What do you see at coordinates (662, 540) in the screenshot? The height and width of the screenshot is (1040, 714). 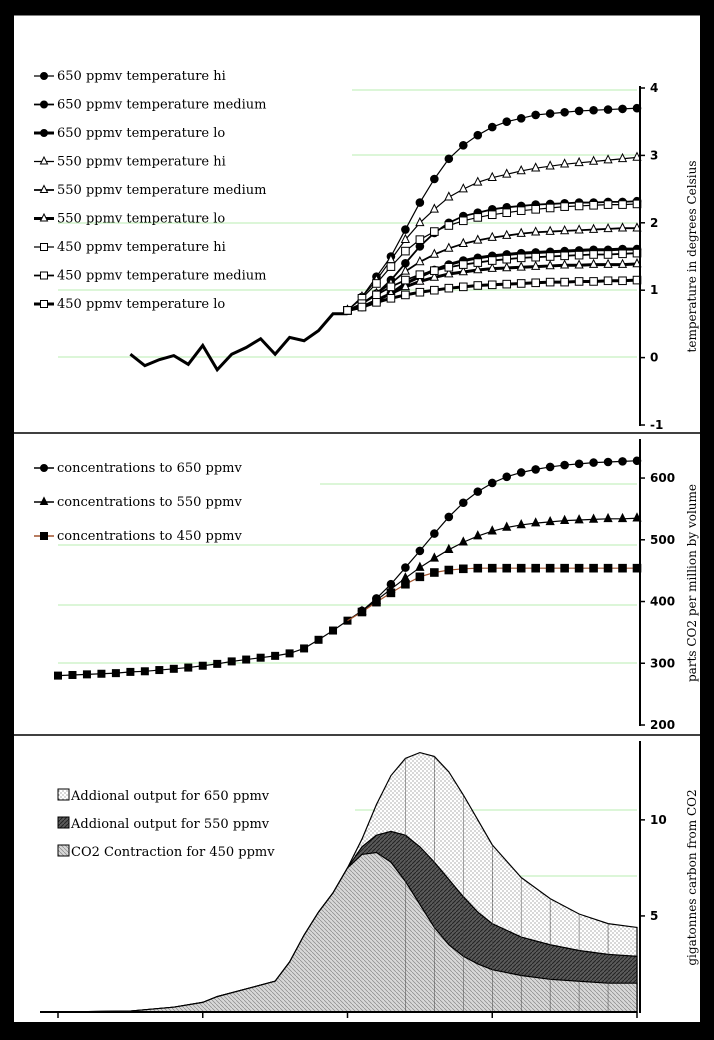 I see `y-tick-label: 500` at bounding box center [662, 540].